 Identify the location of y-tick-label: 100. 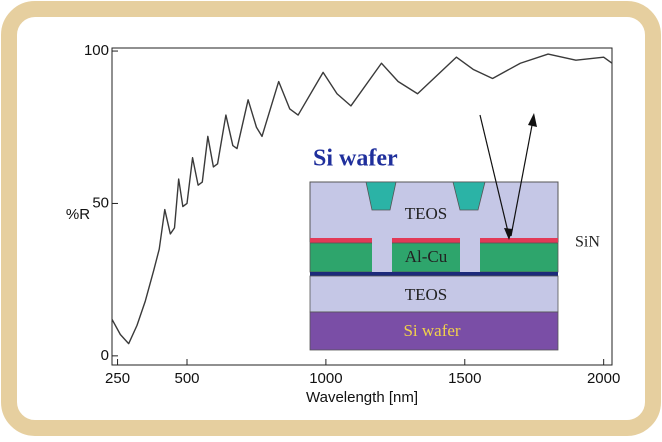
(96, 50).